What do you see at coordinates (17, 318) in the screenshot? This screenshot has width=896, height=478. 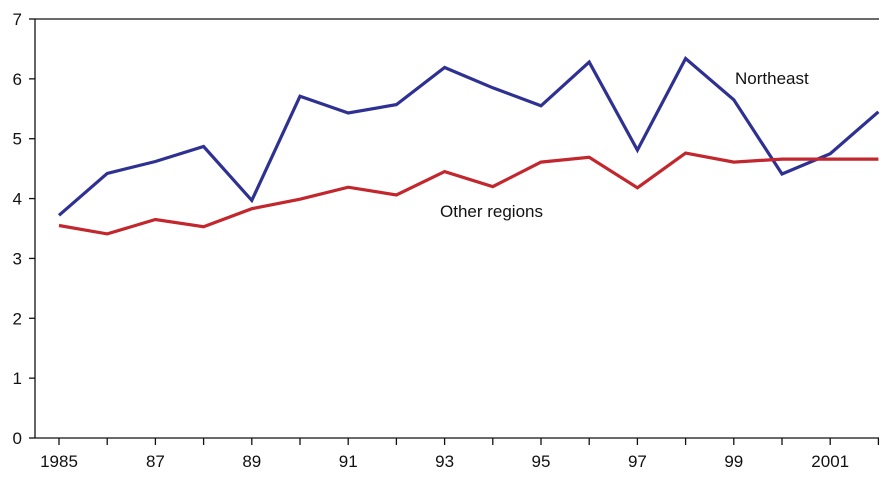 I see `y-tick-label: 2` at bounding box center [17, 318].